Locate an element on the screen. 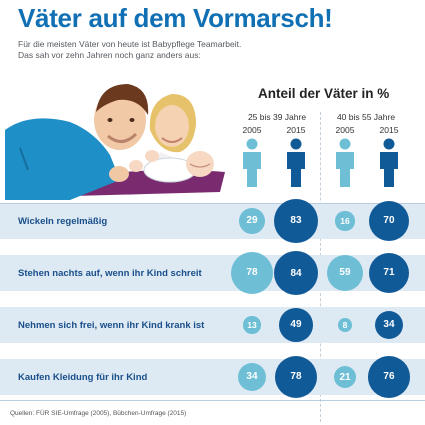 This screenshot has width=425, height=425. bubble-value: 59 is located at coordinates (345, 273).